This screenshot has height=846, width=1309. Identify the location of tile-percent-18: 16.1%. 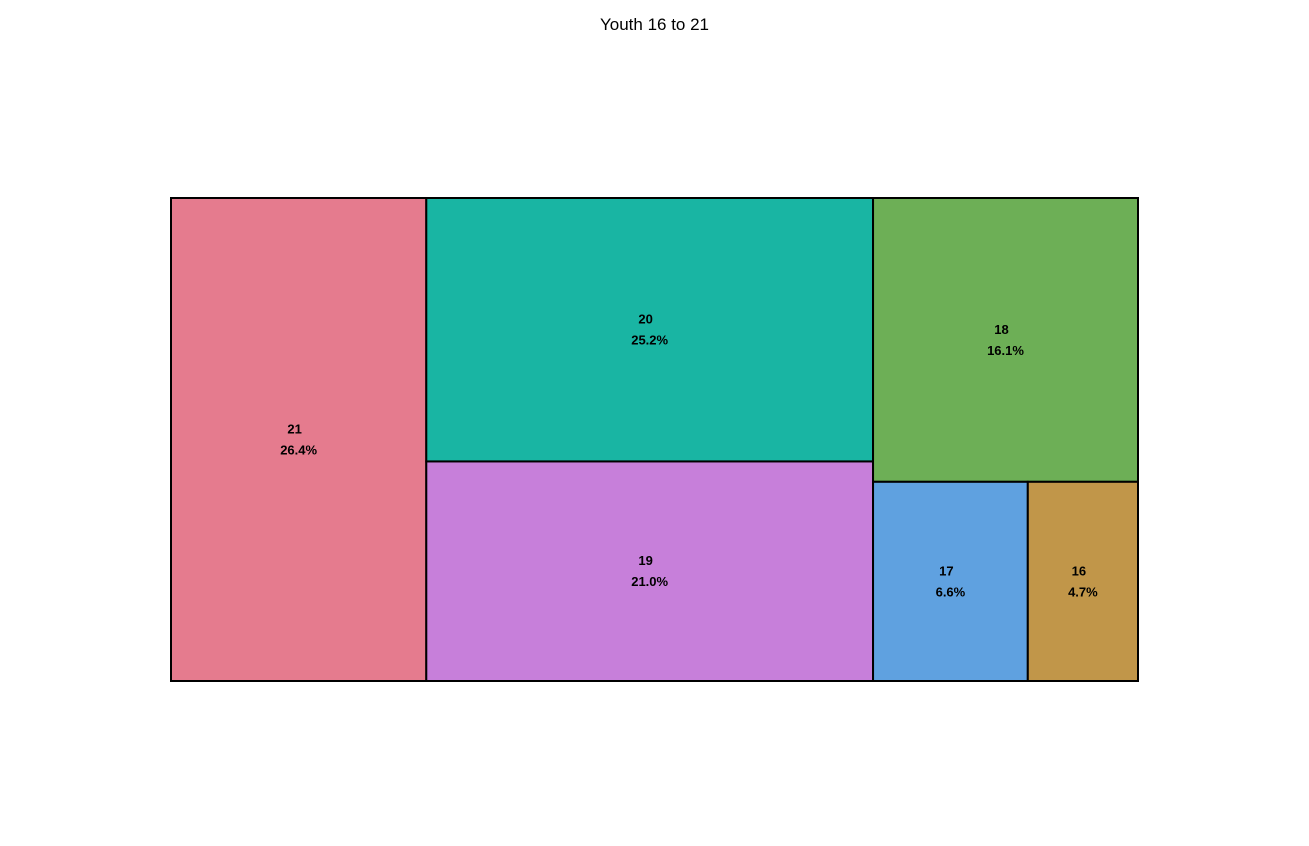
(1005, 350).